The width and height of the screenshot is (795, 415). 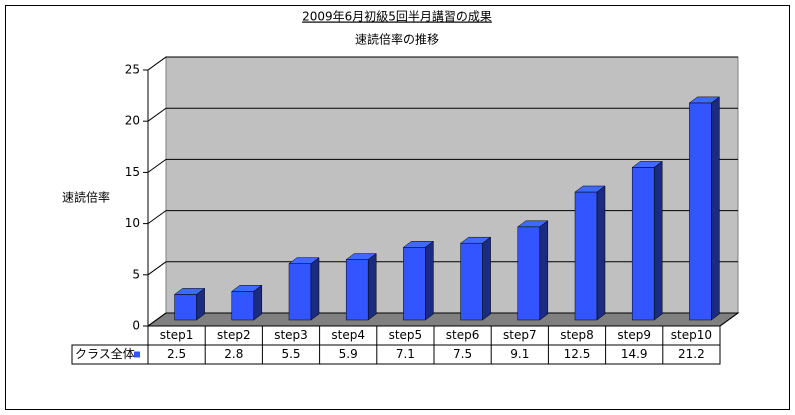 I want to click on table-value: 5.5, so click(x=290, y=354).